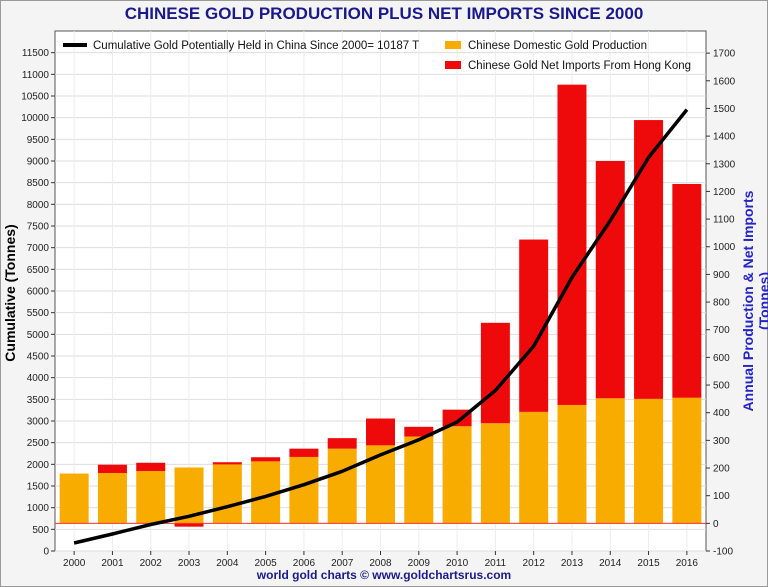  What do you see at coordinates (227, 563) in the screenshot?
I see `x-tick-label: 2004` at bounding box center [227, 563].